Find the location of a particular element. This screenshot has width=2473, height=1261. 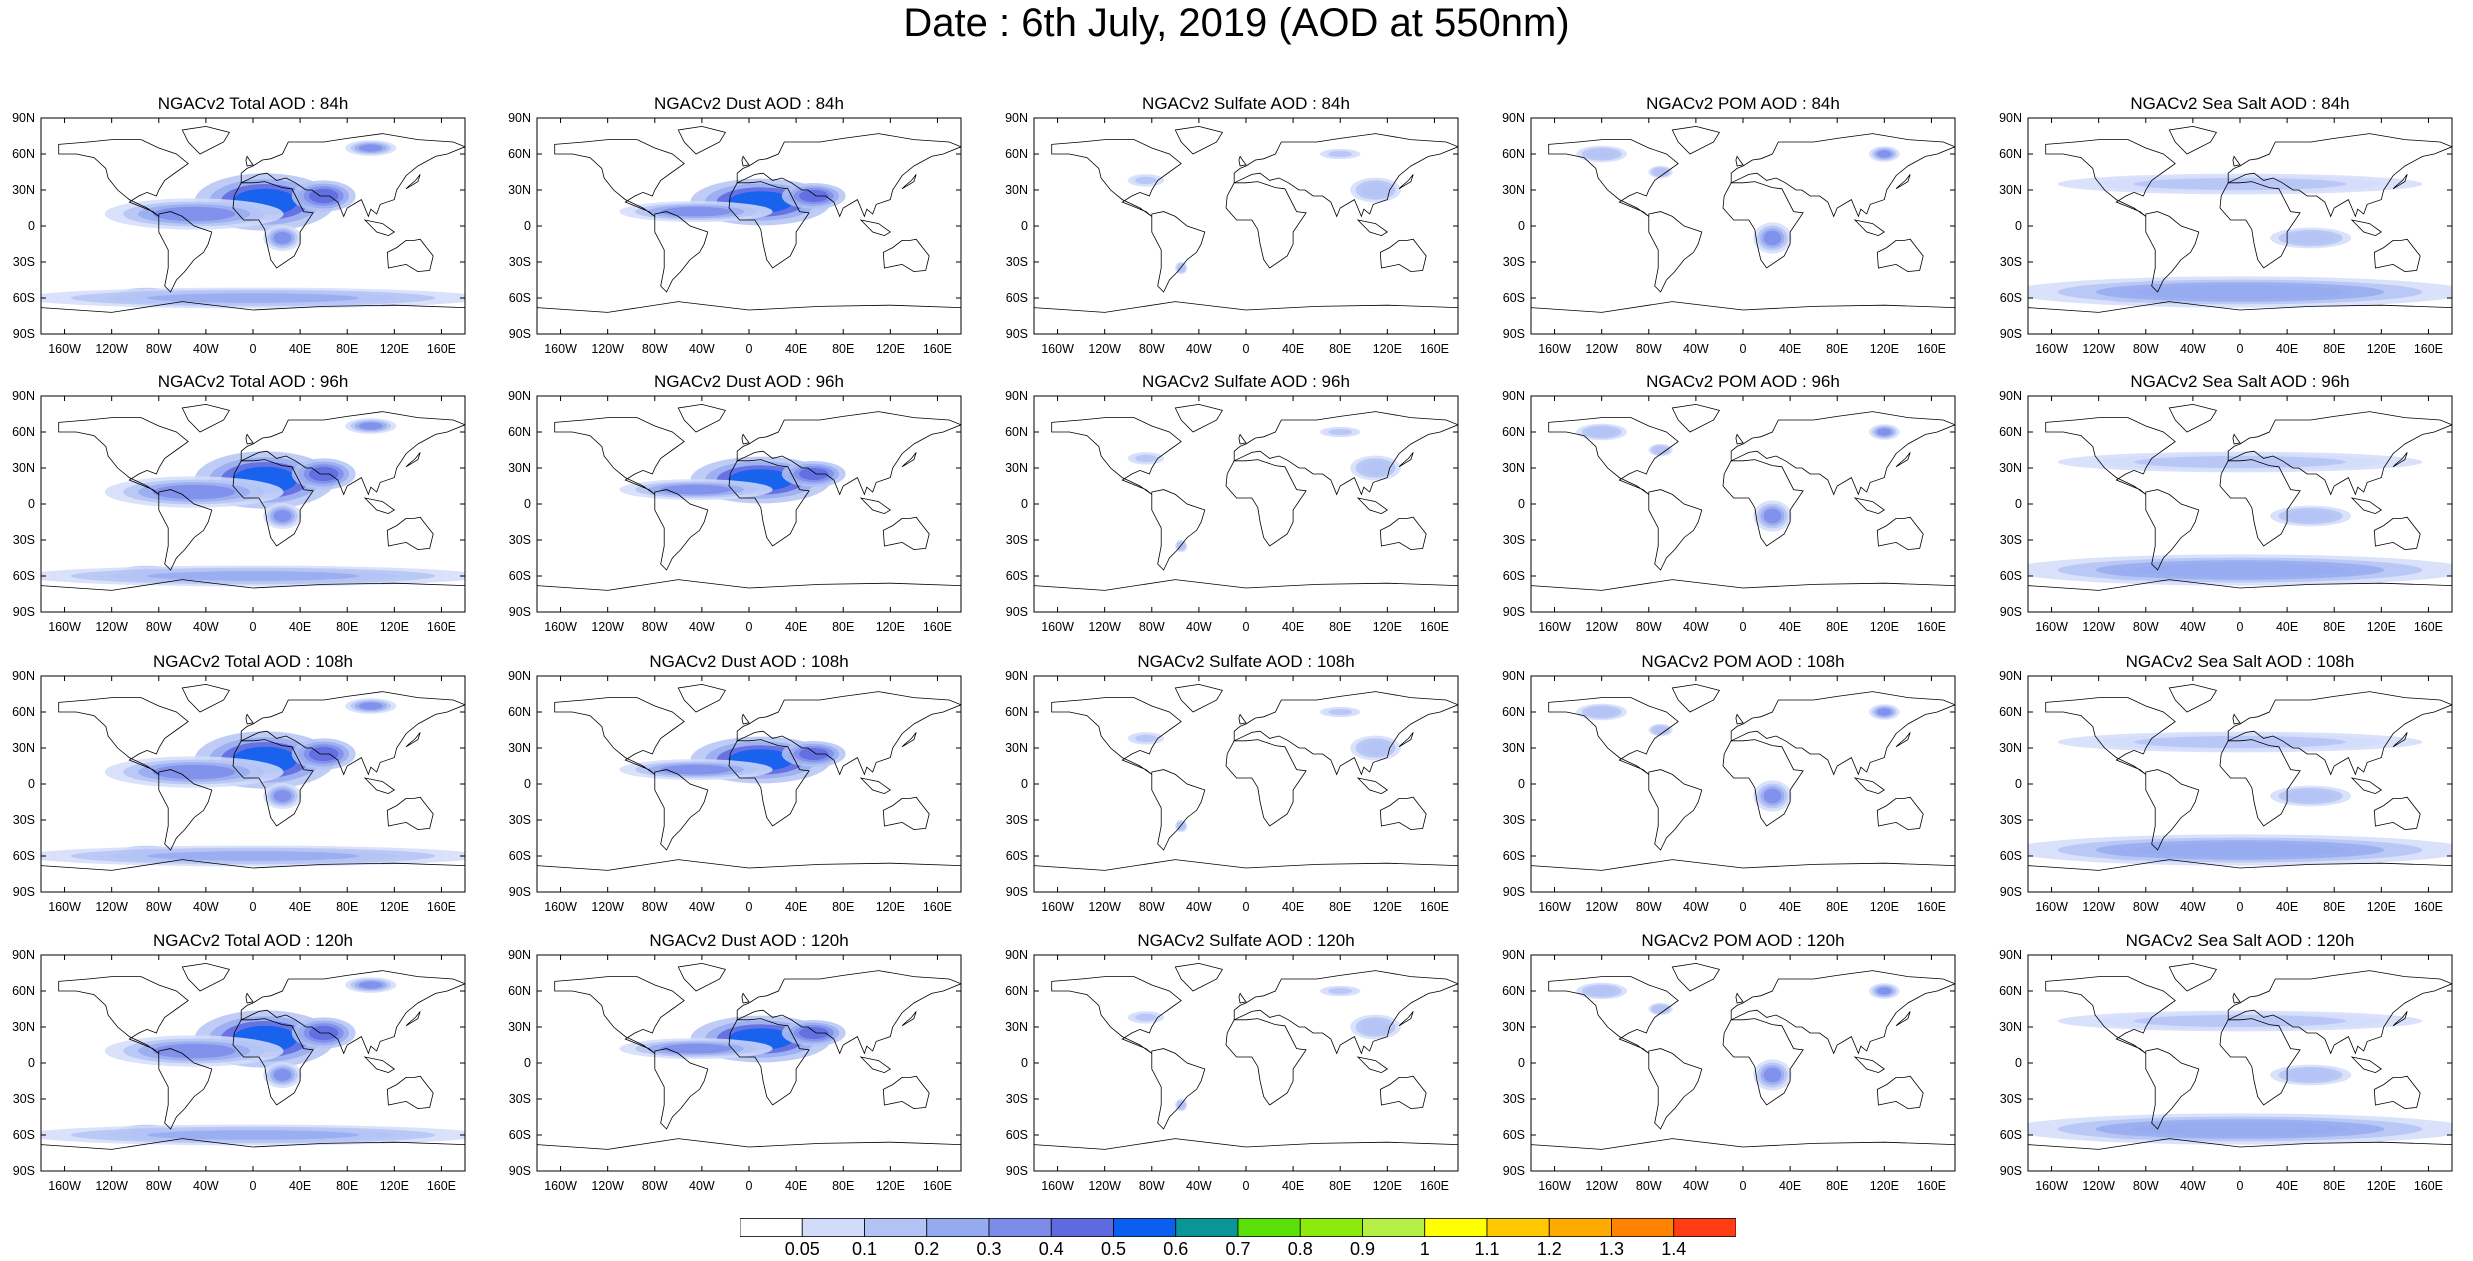

lon-label: 0 is located at coordinates (749, 1186).